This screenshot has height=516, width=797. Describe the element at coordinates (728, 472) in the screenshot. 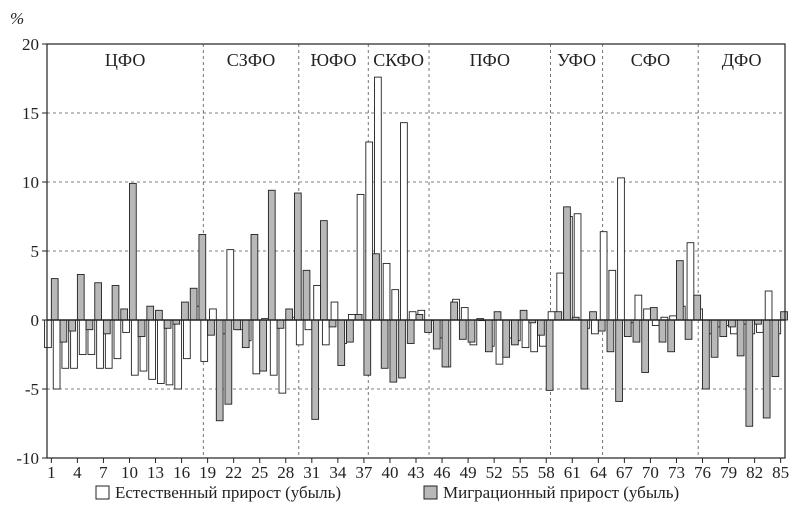

I see `x-tick-label: 79` at that location.